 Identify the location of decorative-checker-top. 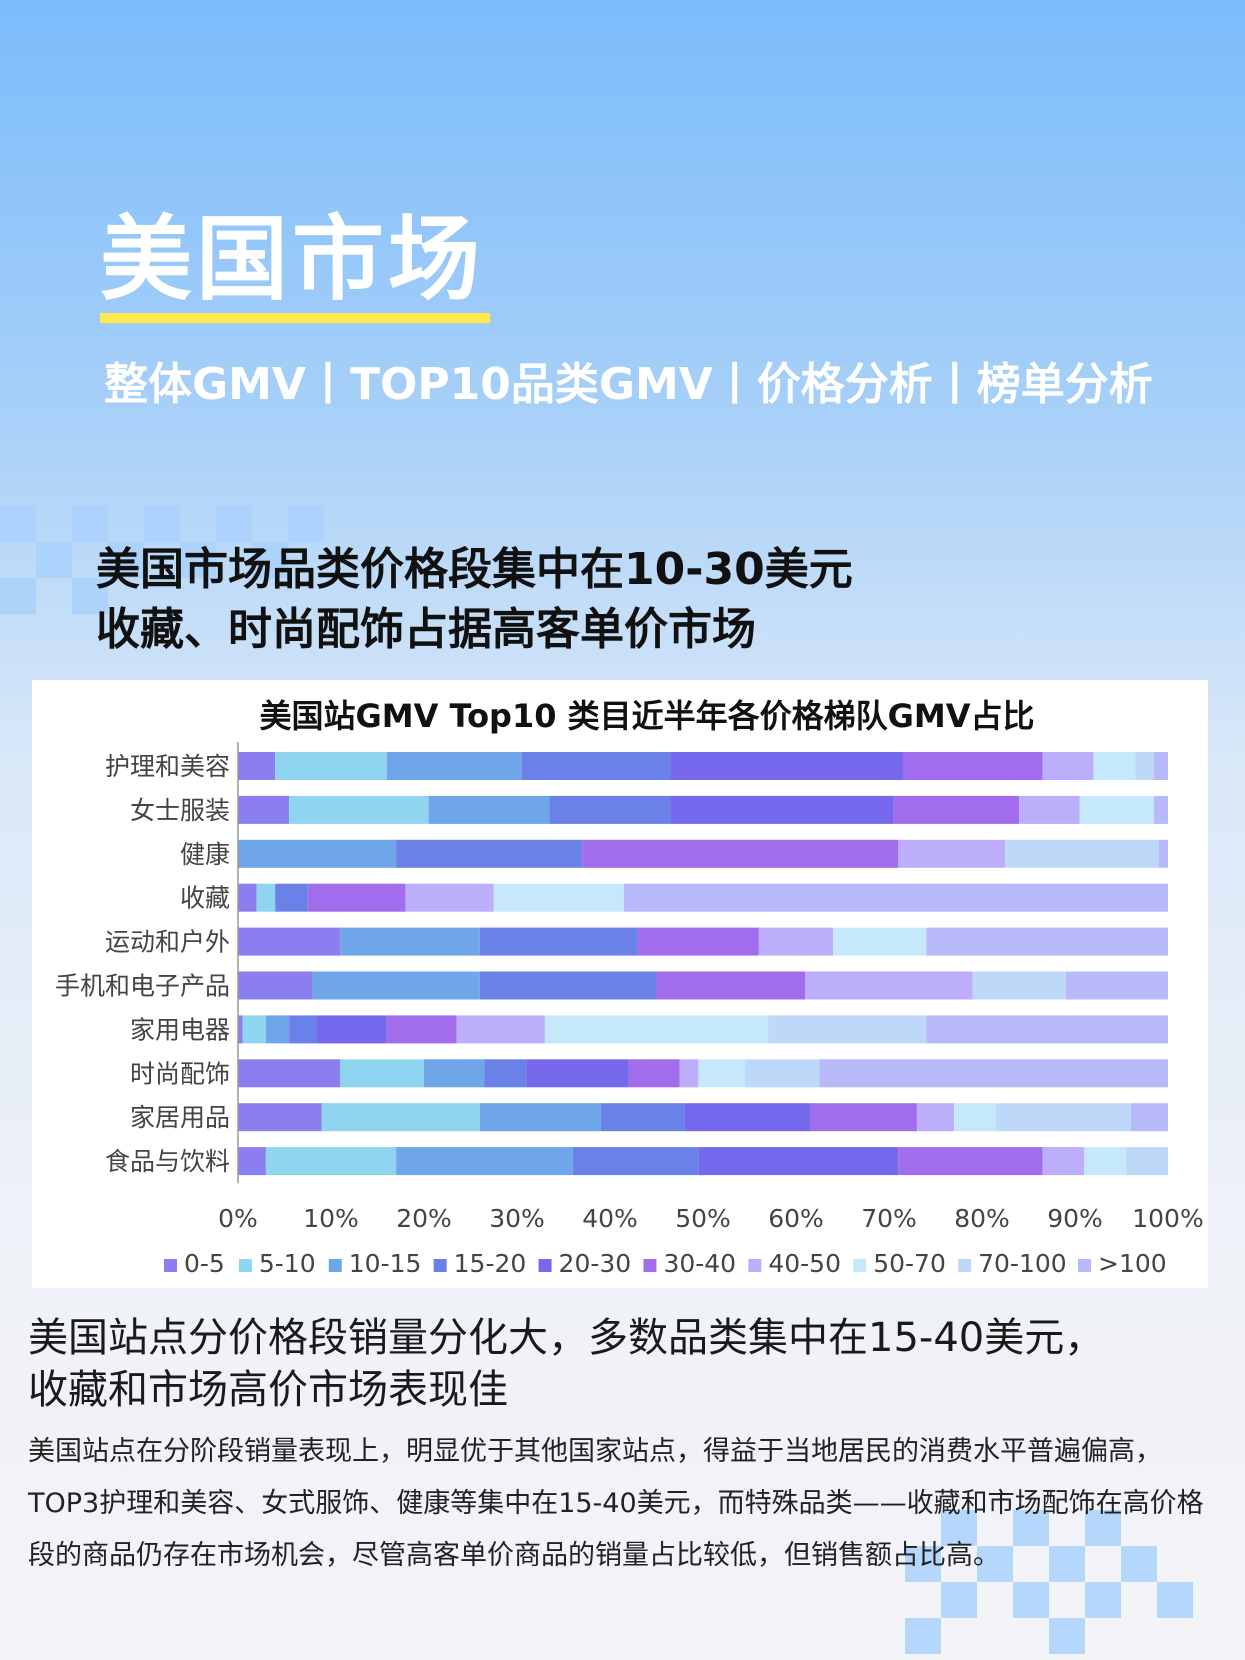
(170, 561).